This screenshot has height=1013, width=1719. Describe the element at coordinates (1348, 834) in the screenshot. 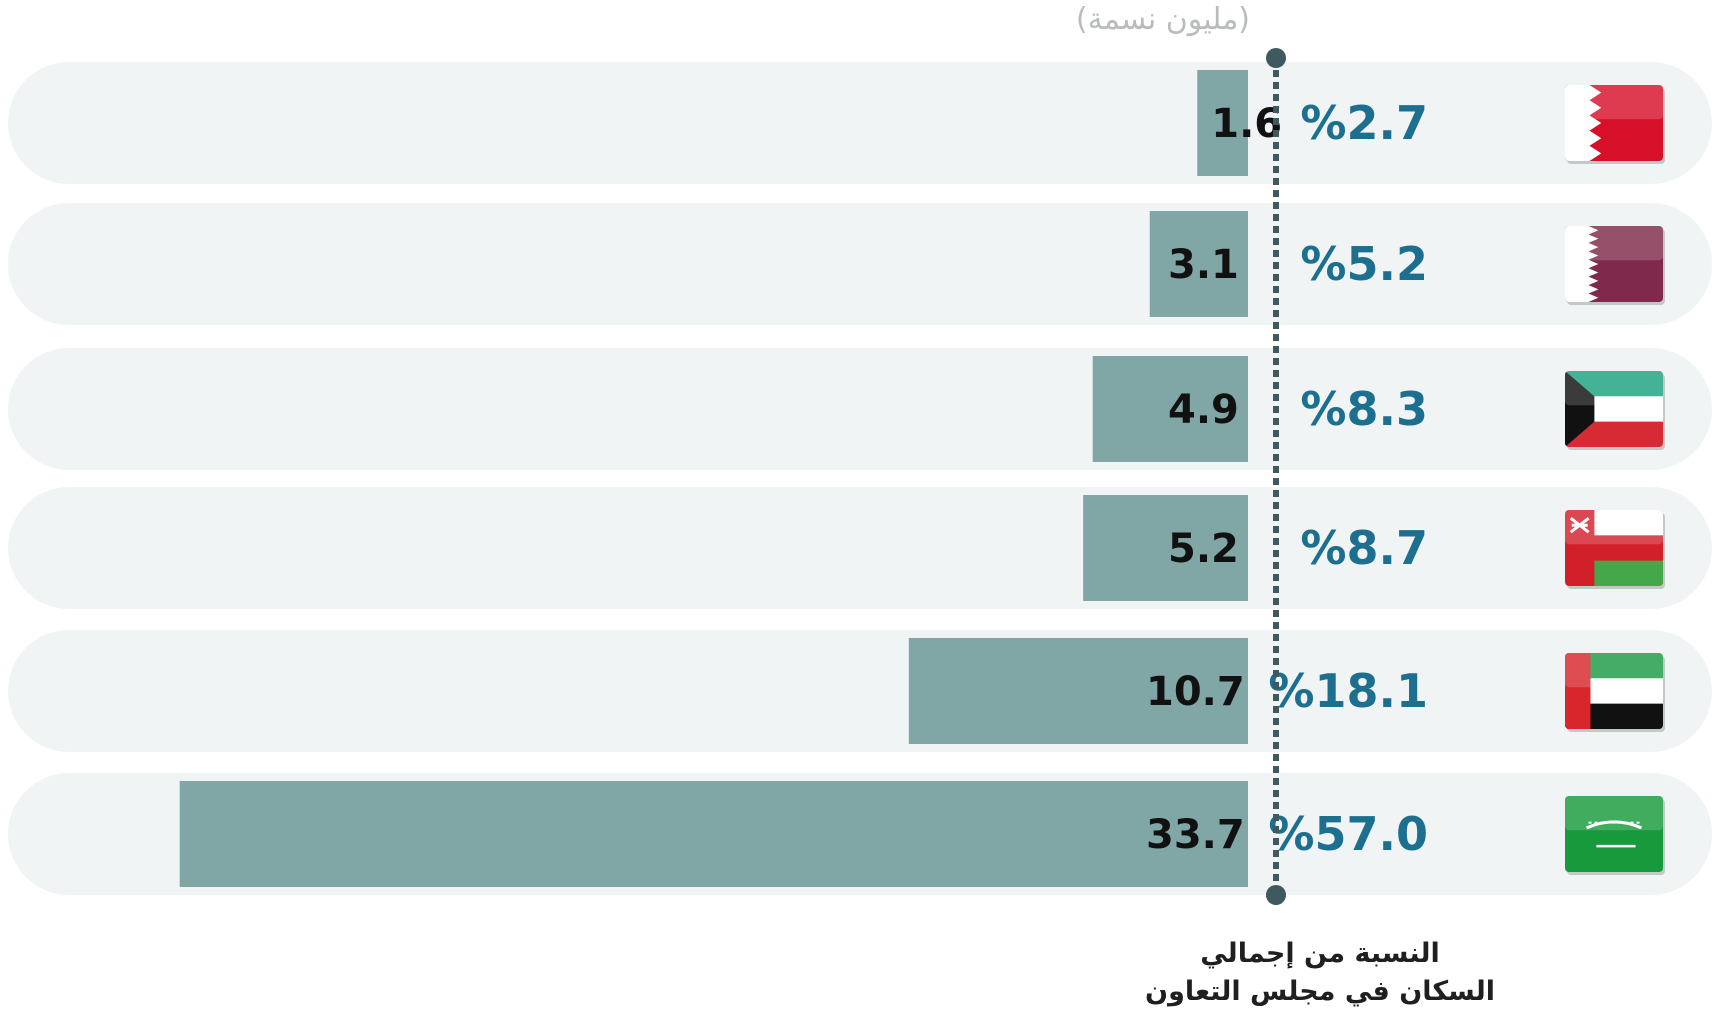

I see `share-label: %57.0` at that location.